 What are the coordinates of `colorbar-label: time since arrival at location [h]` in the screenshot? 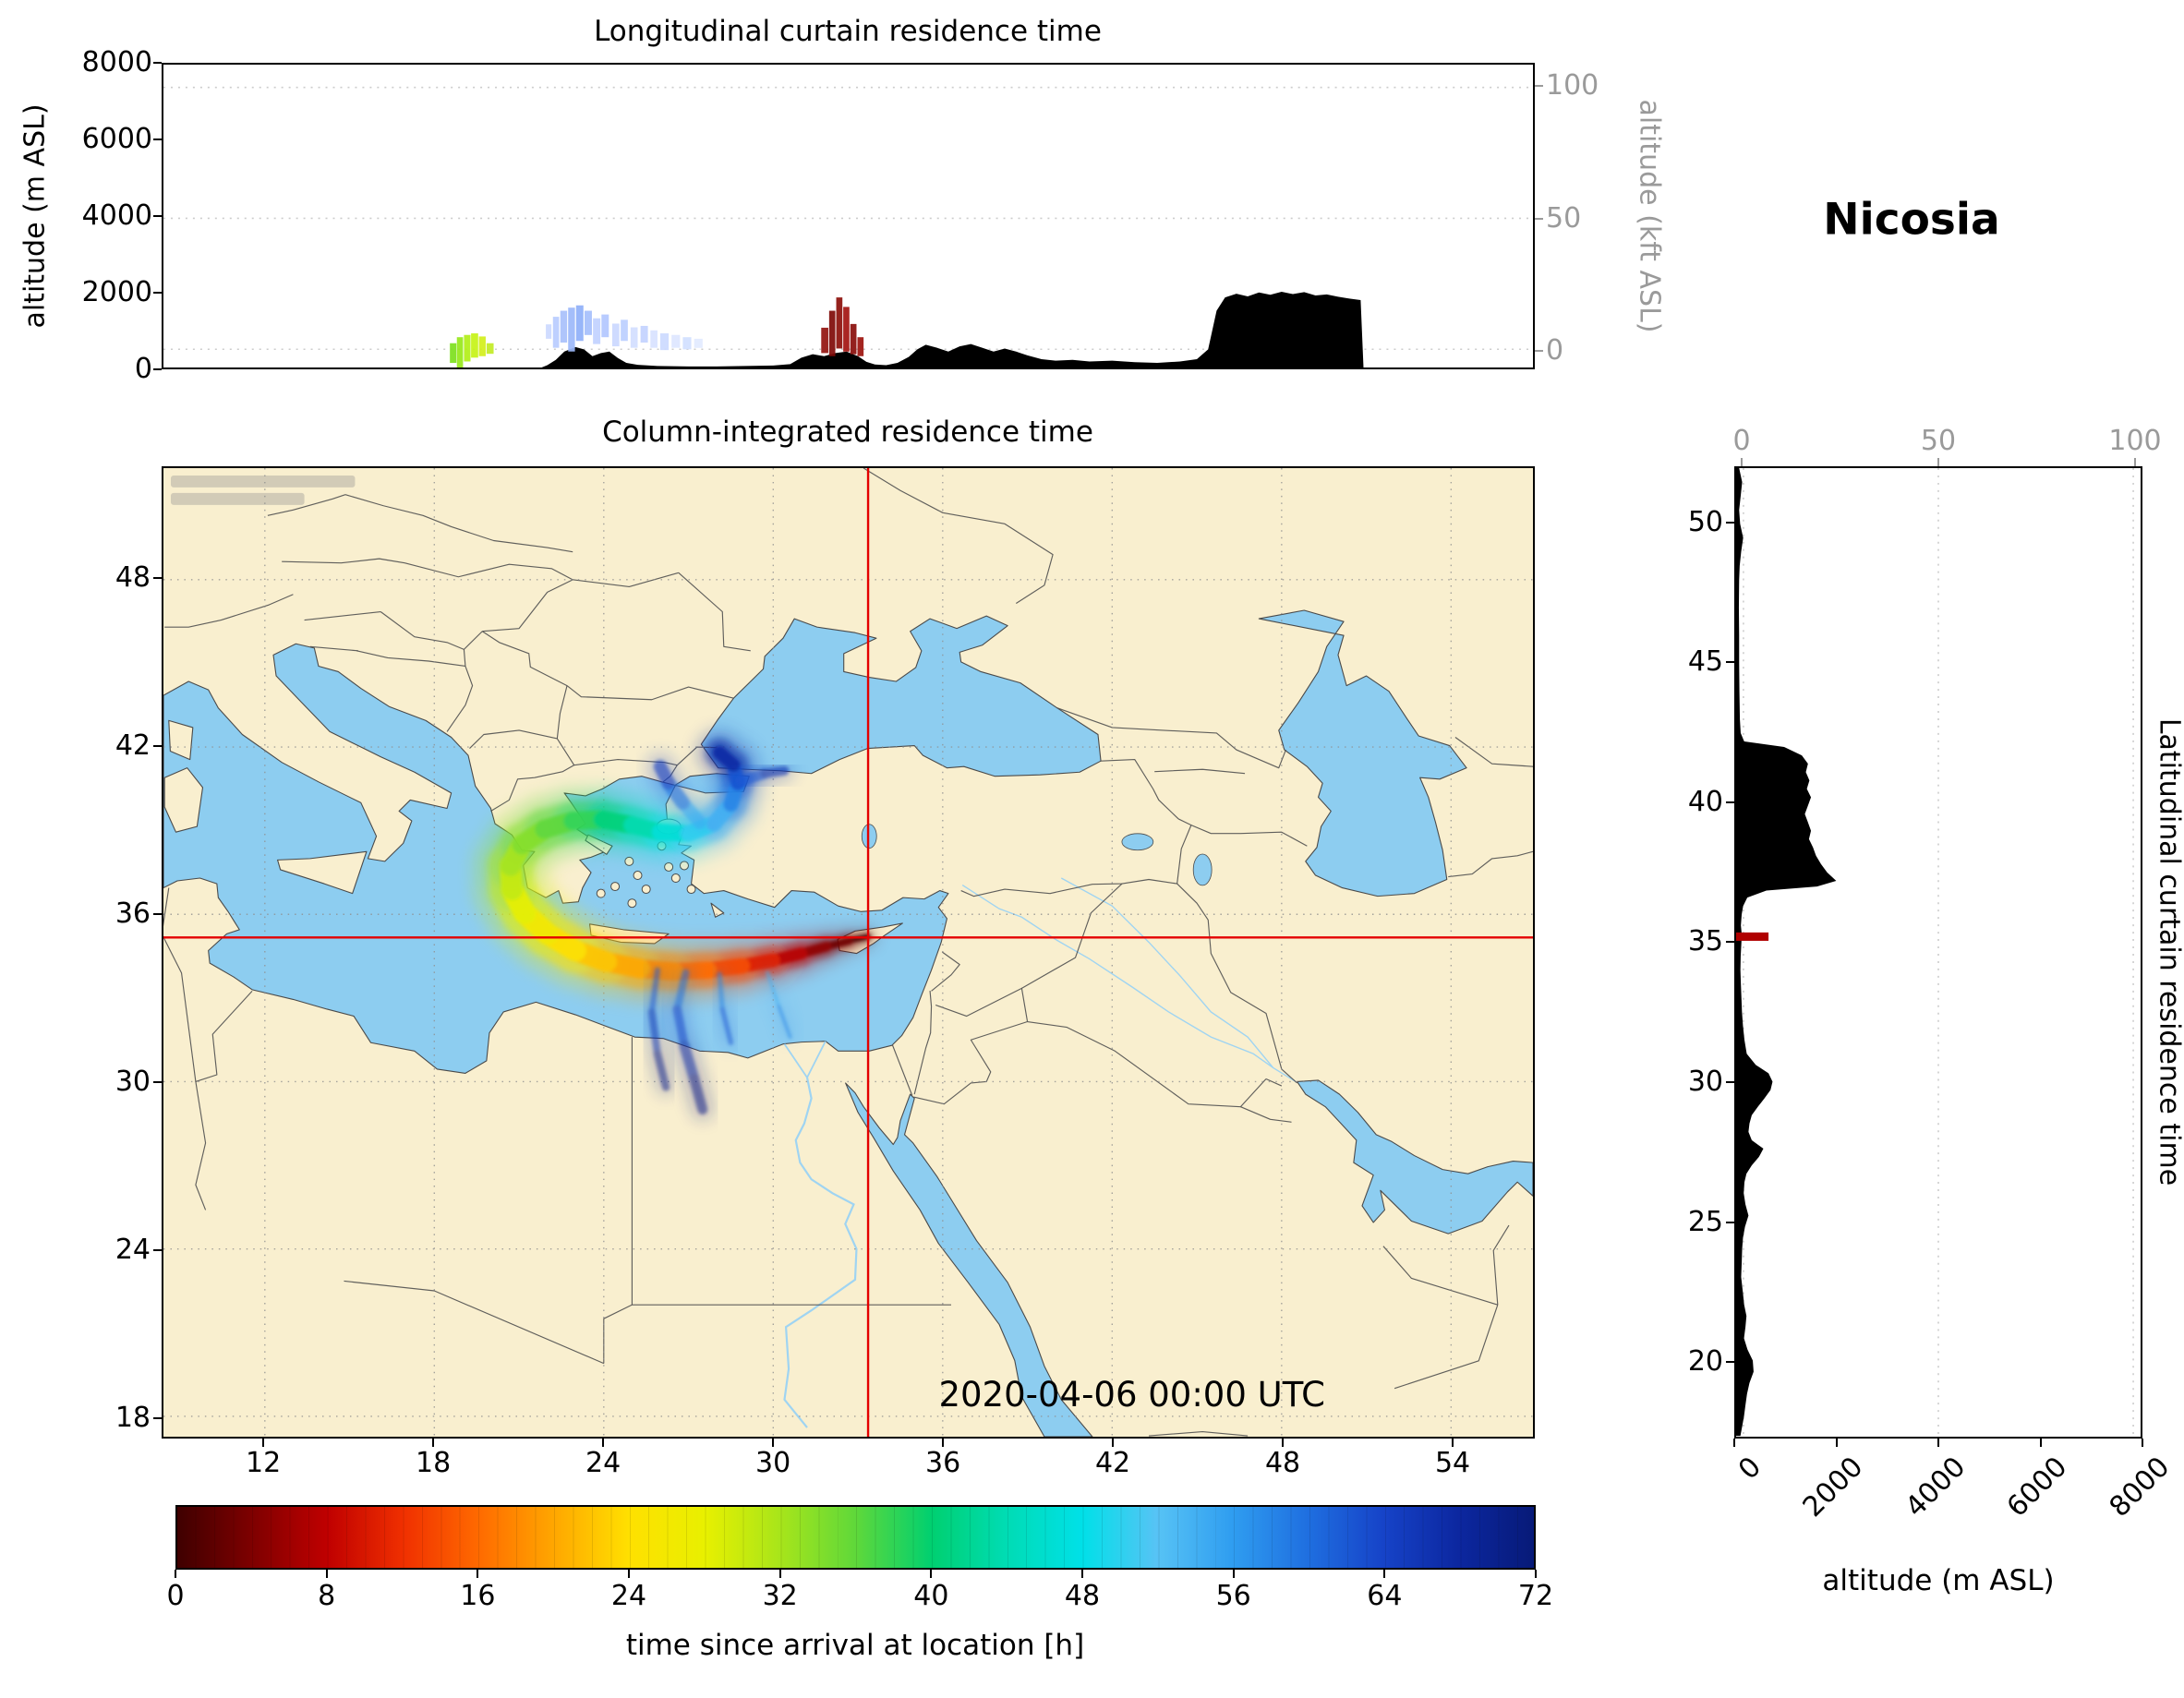 It's located at (855, 1645).